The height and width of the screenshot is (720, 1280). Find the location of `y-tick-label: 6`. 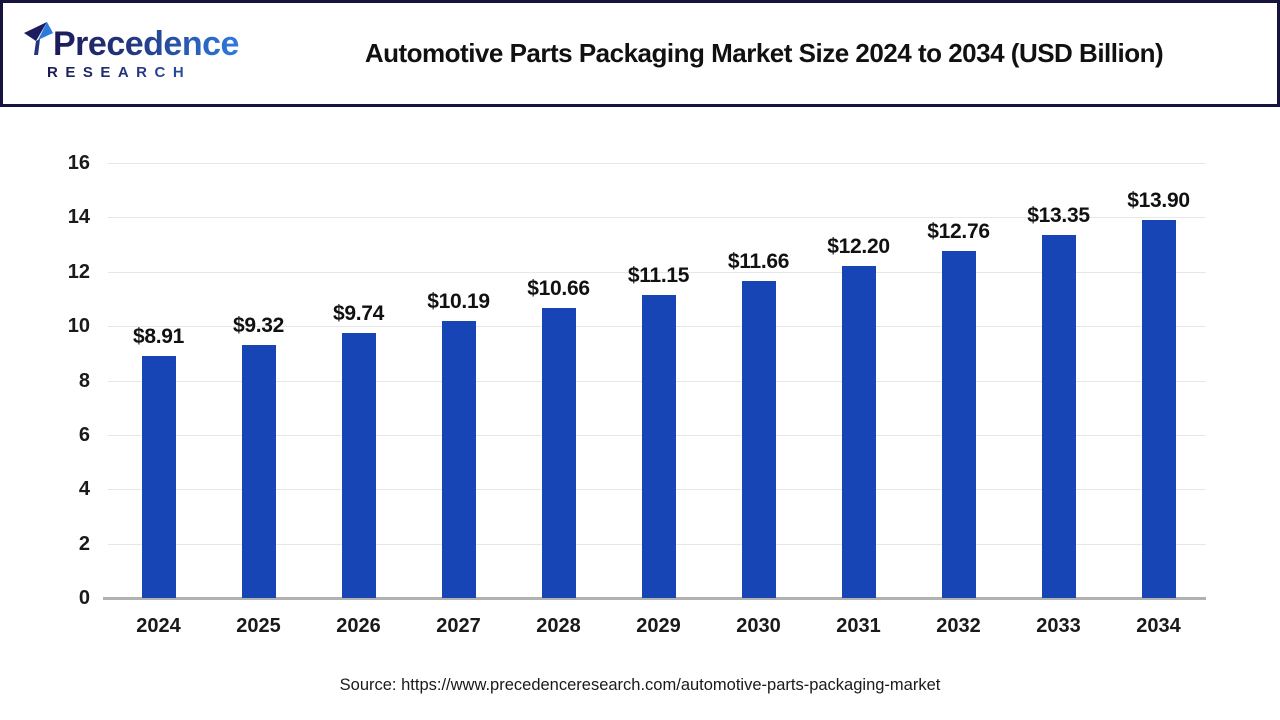

y-tick-label: 6 is located at coordinates (84, 434).